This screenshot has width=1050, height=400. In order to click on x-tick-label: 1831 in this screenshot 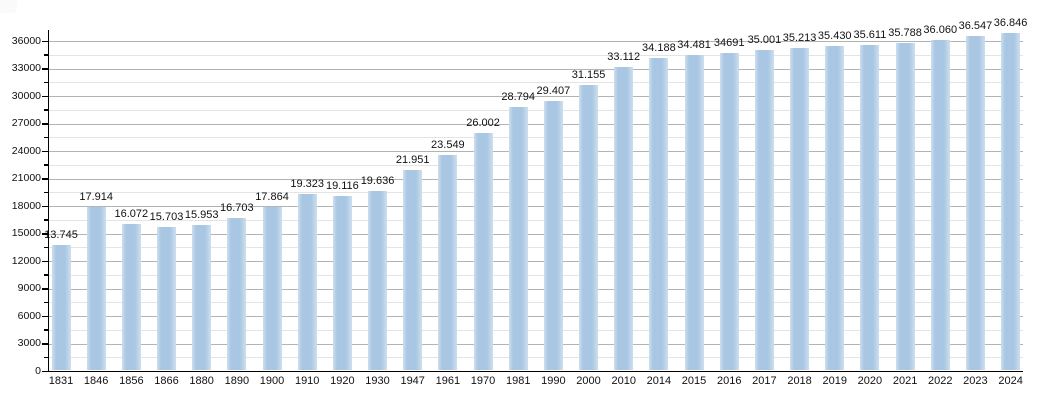, I will do `click(61, 381)`.